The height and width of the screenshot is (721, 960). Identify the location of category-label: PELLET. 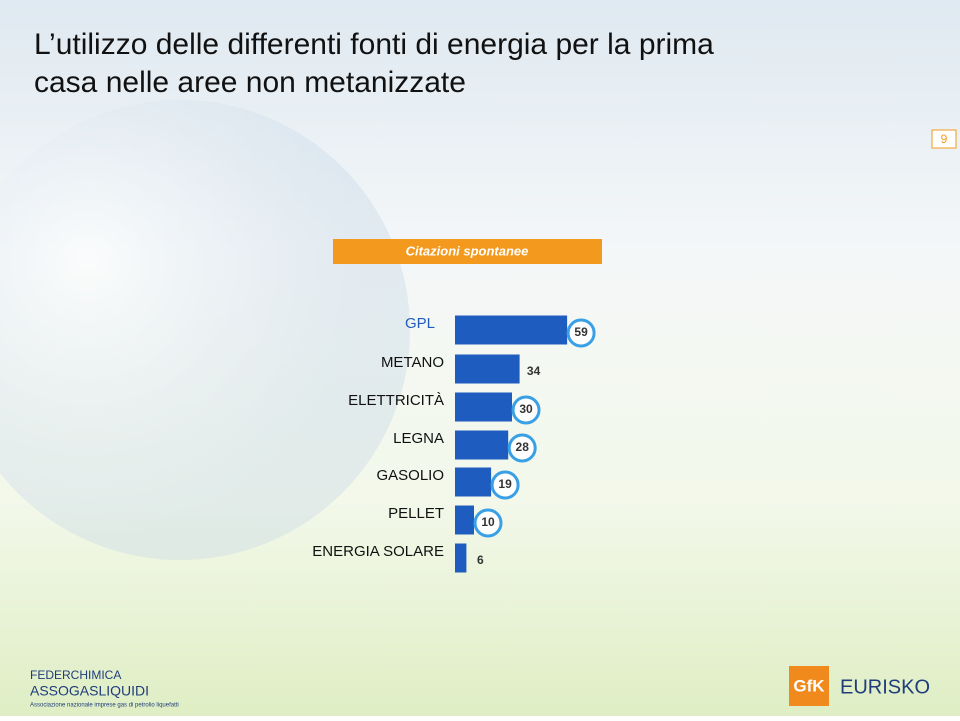
(416, 513).